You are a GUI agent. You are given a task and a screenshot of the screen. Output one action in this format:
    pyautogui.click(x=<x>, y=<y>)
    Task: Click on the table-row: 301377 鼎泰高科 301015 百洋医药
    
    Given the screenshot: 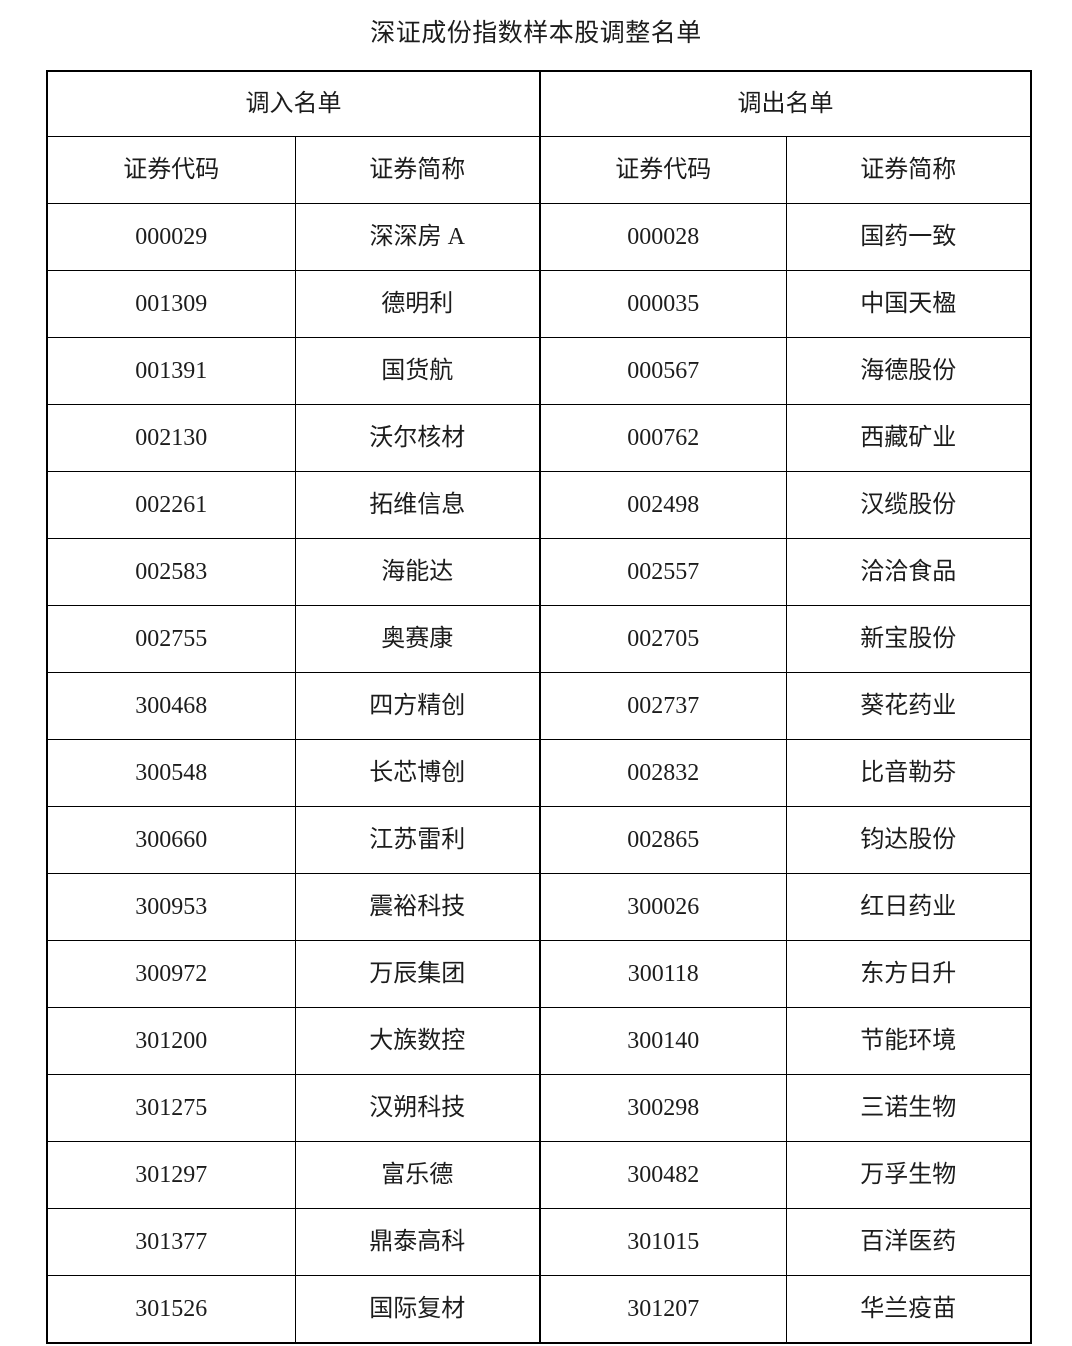 What is the action you would take?
    pyautogui.click(x=539, y=1242)
    